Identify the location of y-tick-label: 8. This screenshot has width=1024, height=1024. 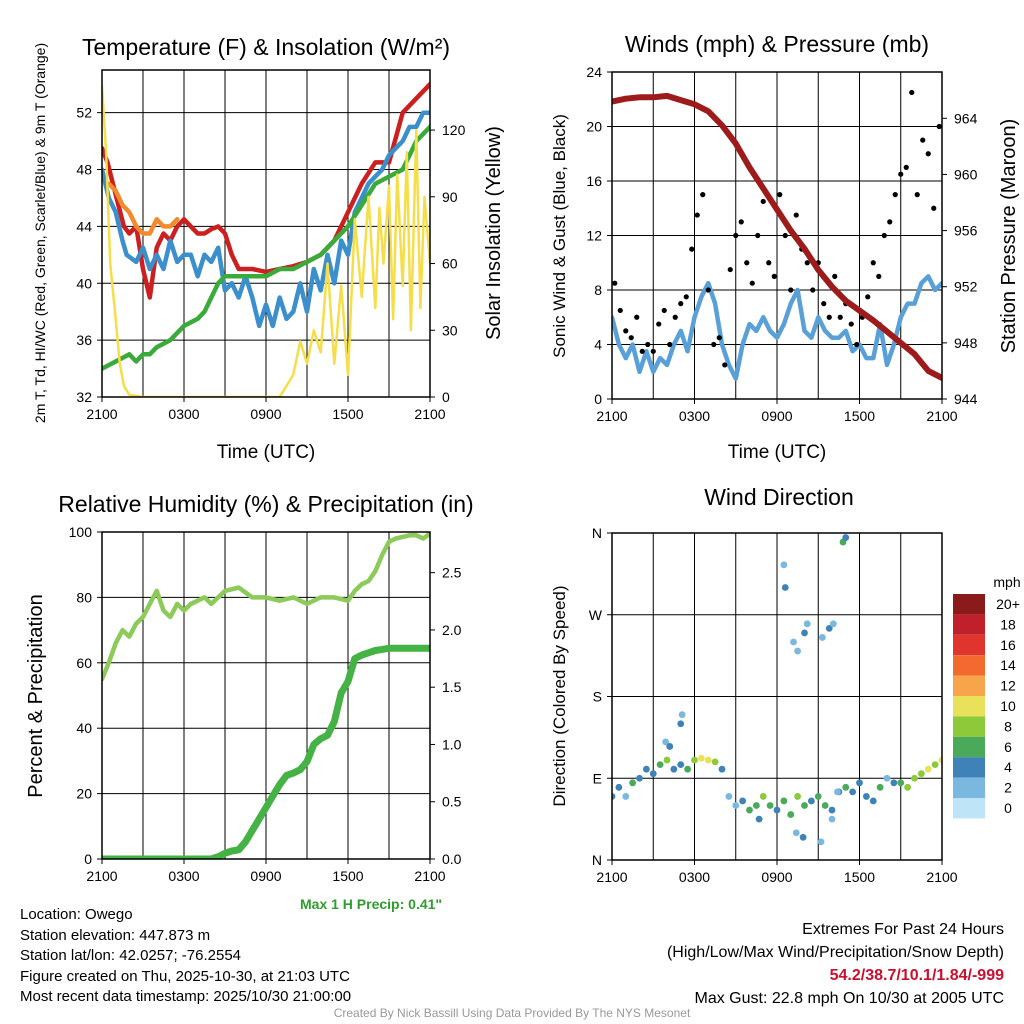
(598, 290).